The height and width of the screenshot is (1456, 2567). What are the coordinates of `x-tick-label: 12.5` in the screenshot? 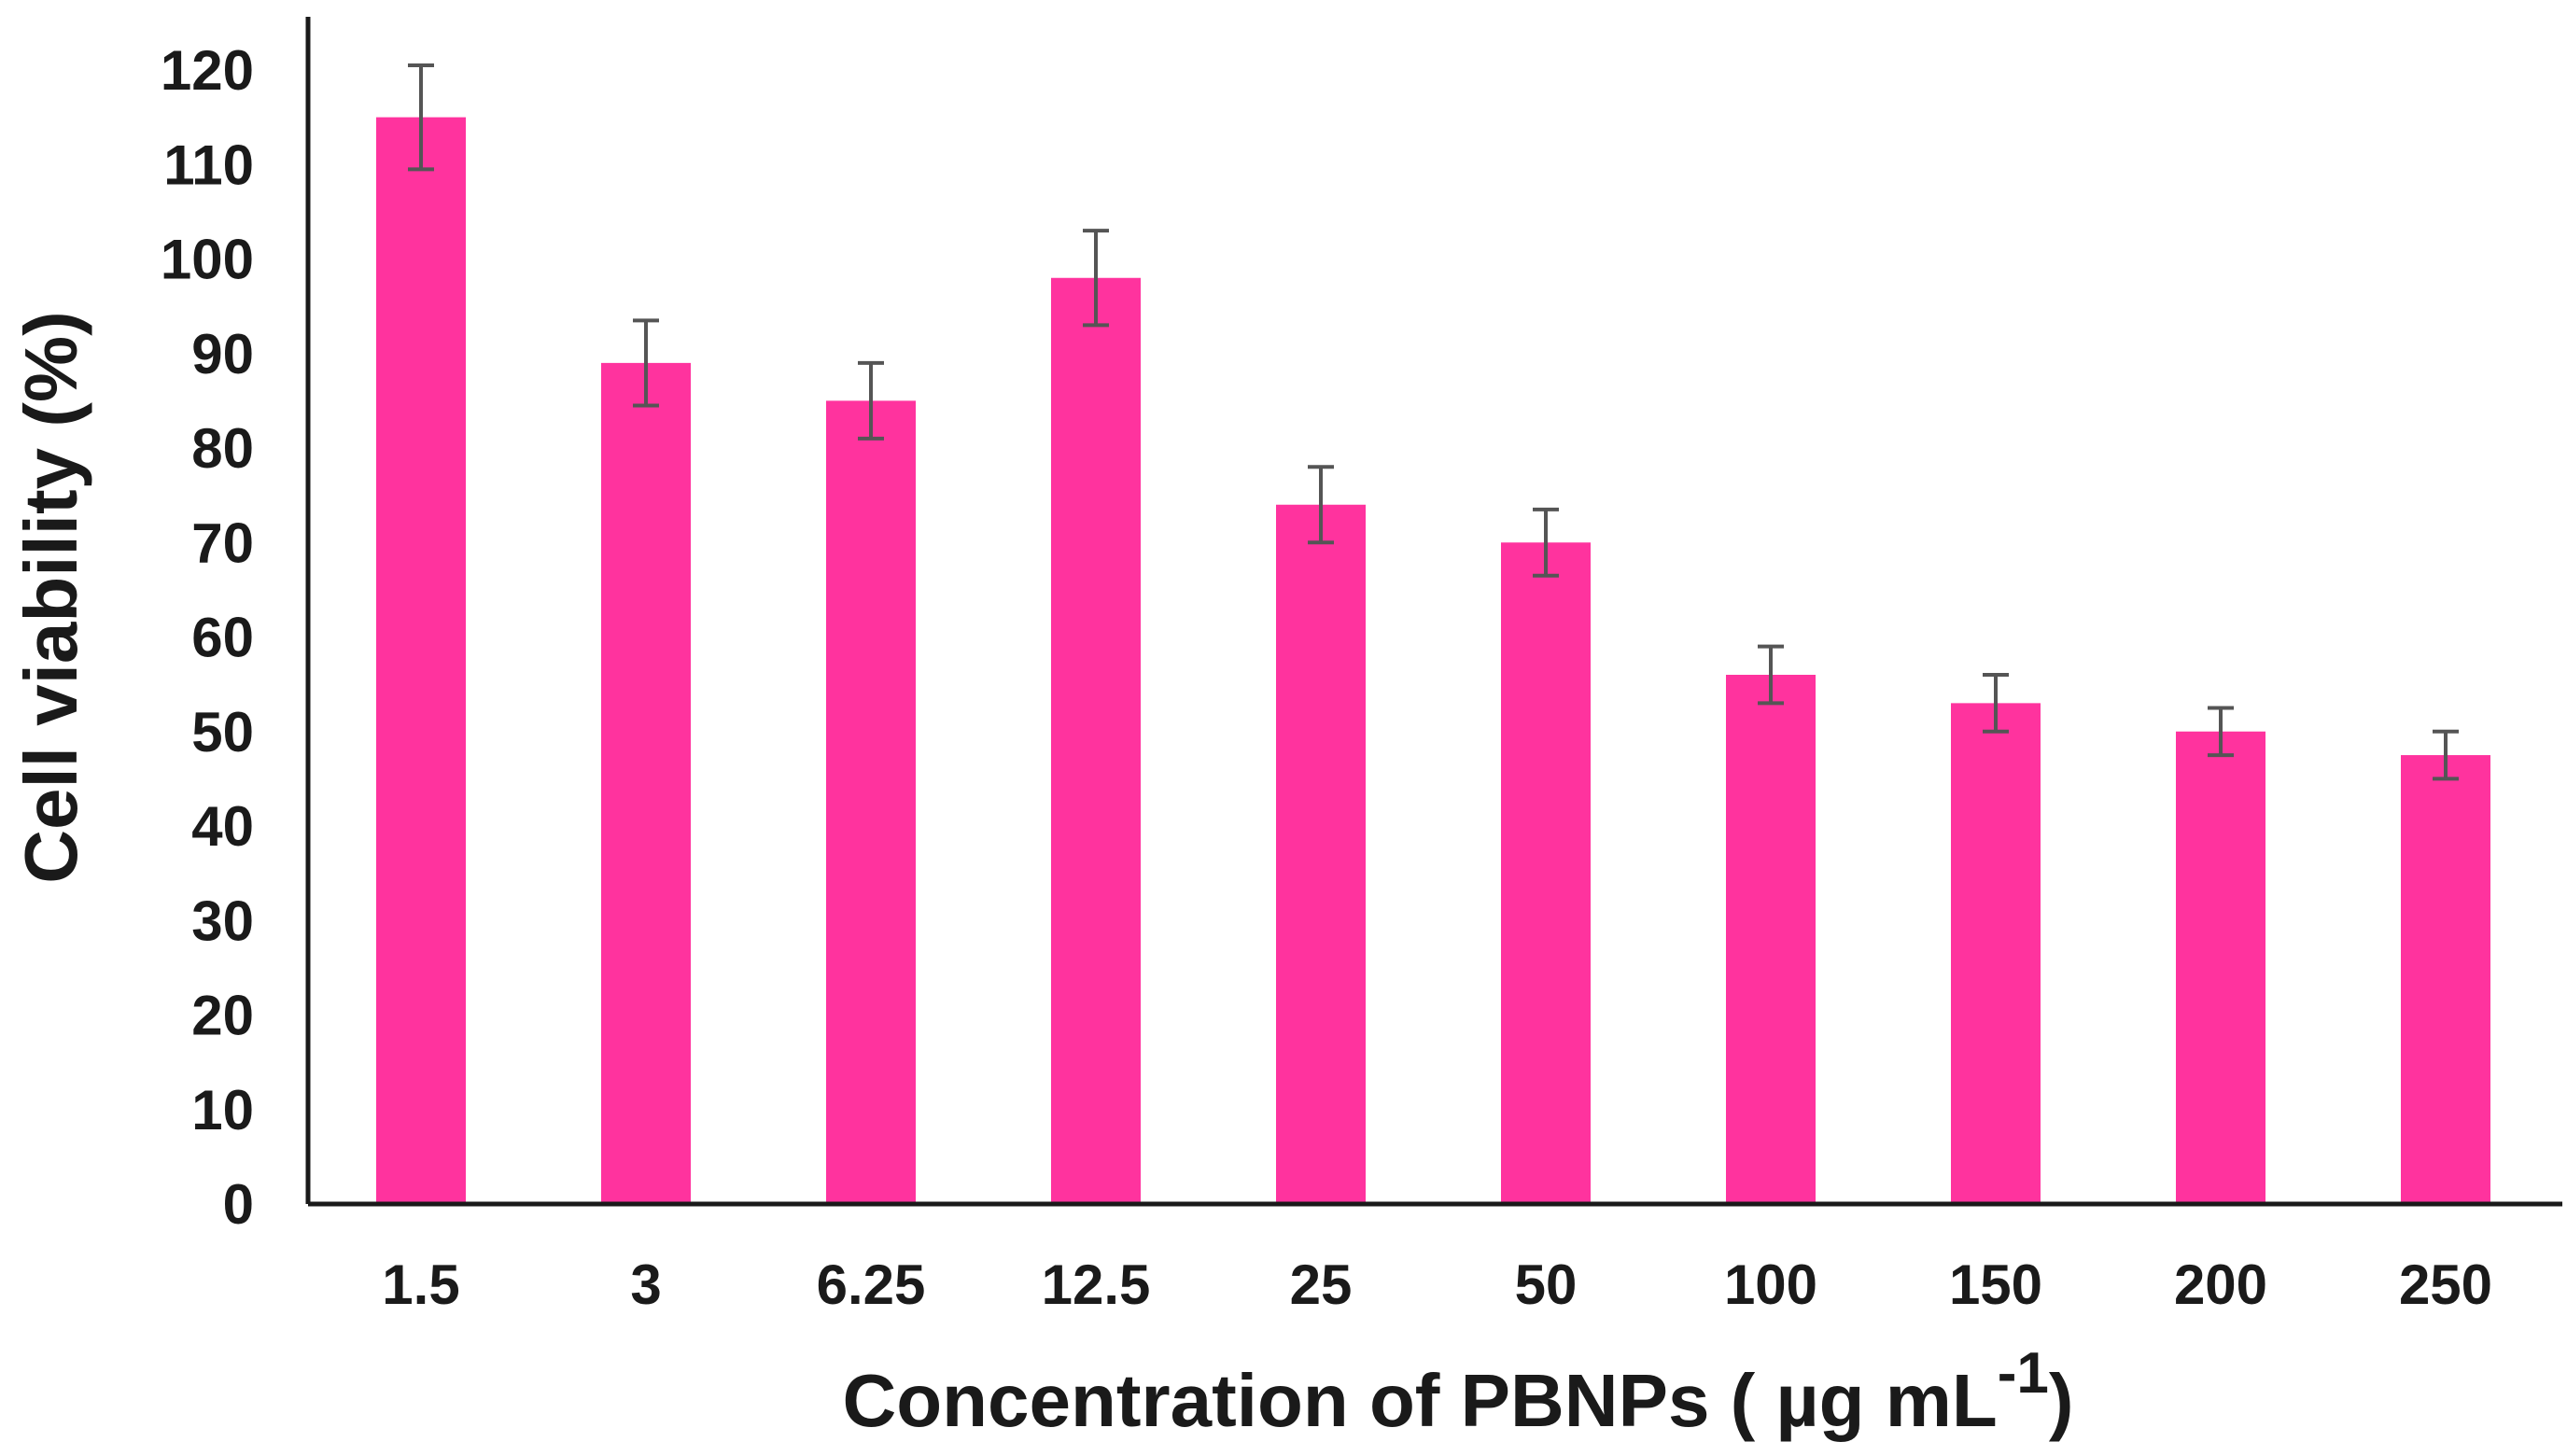 It's located at (1096, 1284).